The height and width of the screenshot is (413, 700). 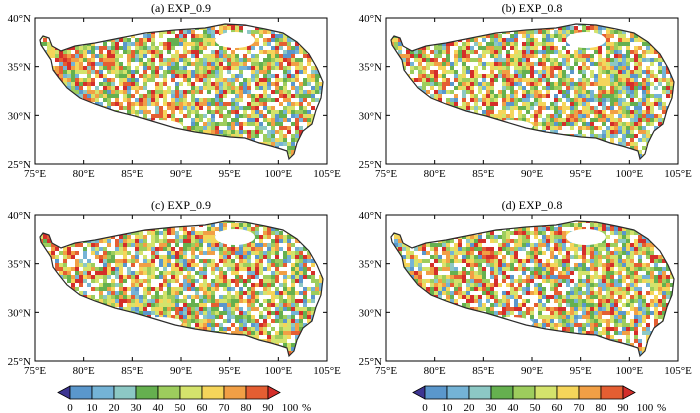 What do you see at coordinates (645, 407) in the screenshot?
I see `colorbar-tick-label: 100` at bounding box center [645, 407].